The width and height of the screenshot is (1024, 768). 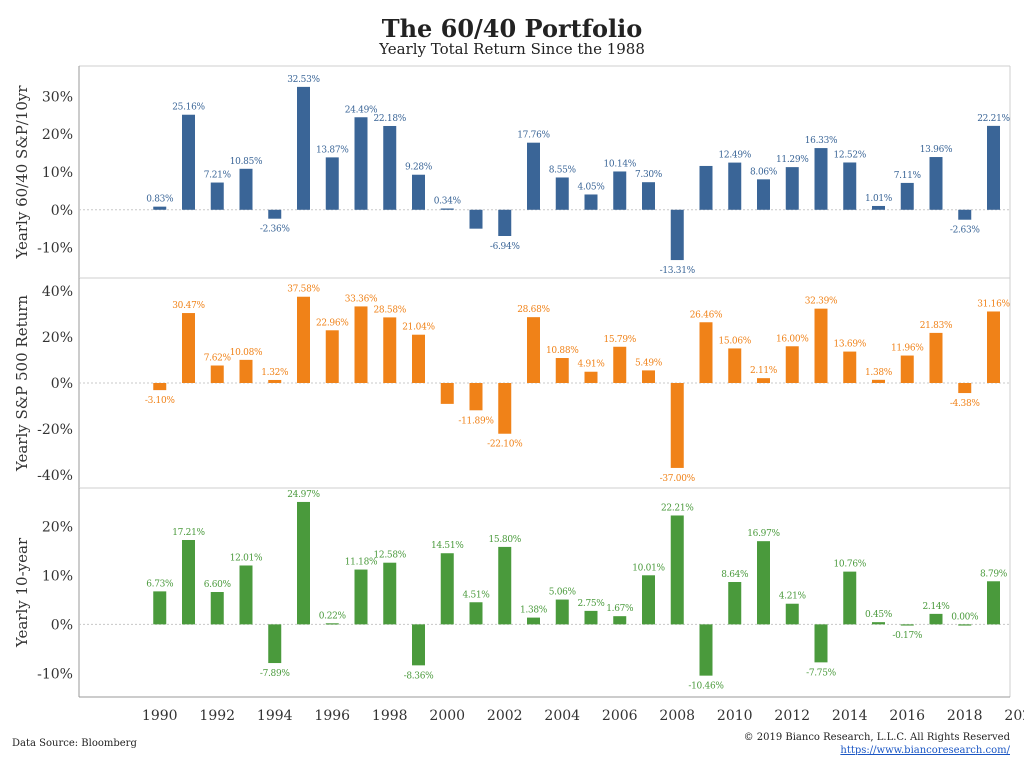 I want to click on bar-2014, so click(x=850, y=598).